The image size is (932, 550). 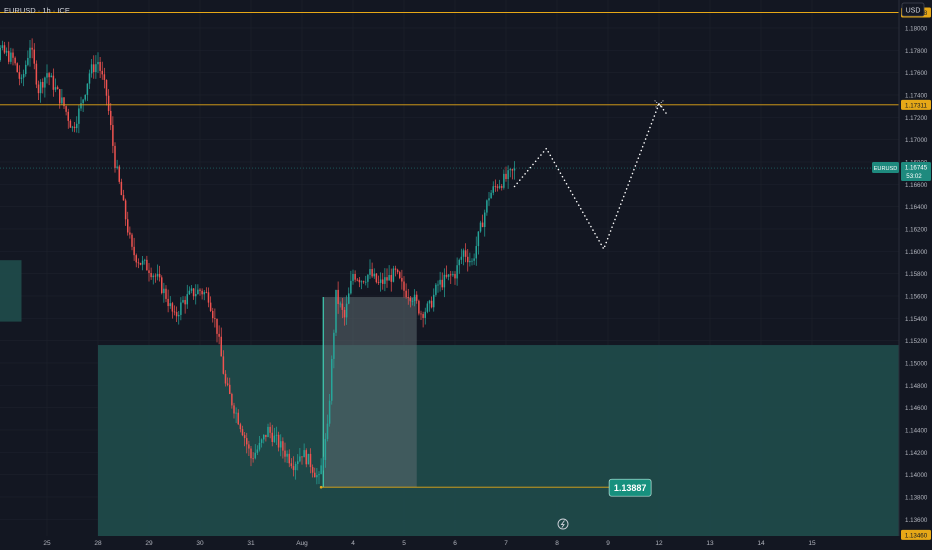 I want to click on projection-zigzag, so click(x=591, y=176).